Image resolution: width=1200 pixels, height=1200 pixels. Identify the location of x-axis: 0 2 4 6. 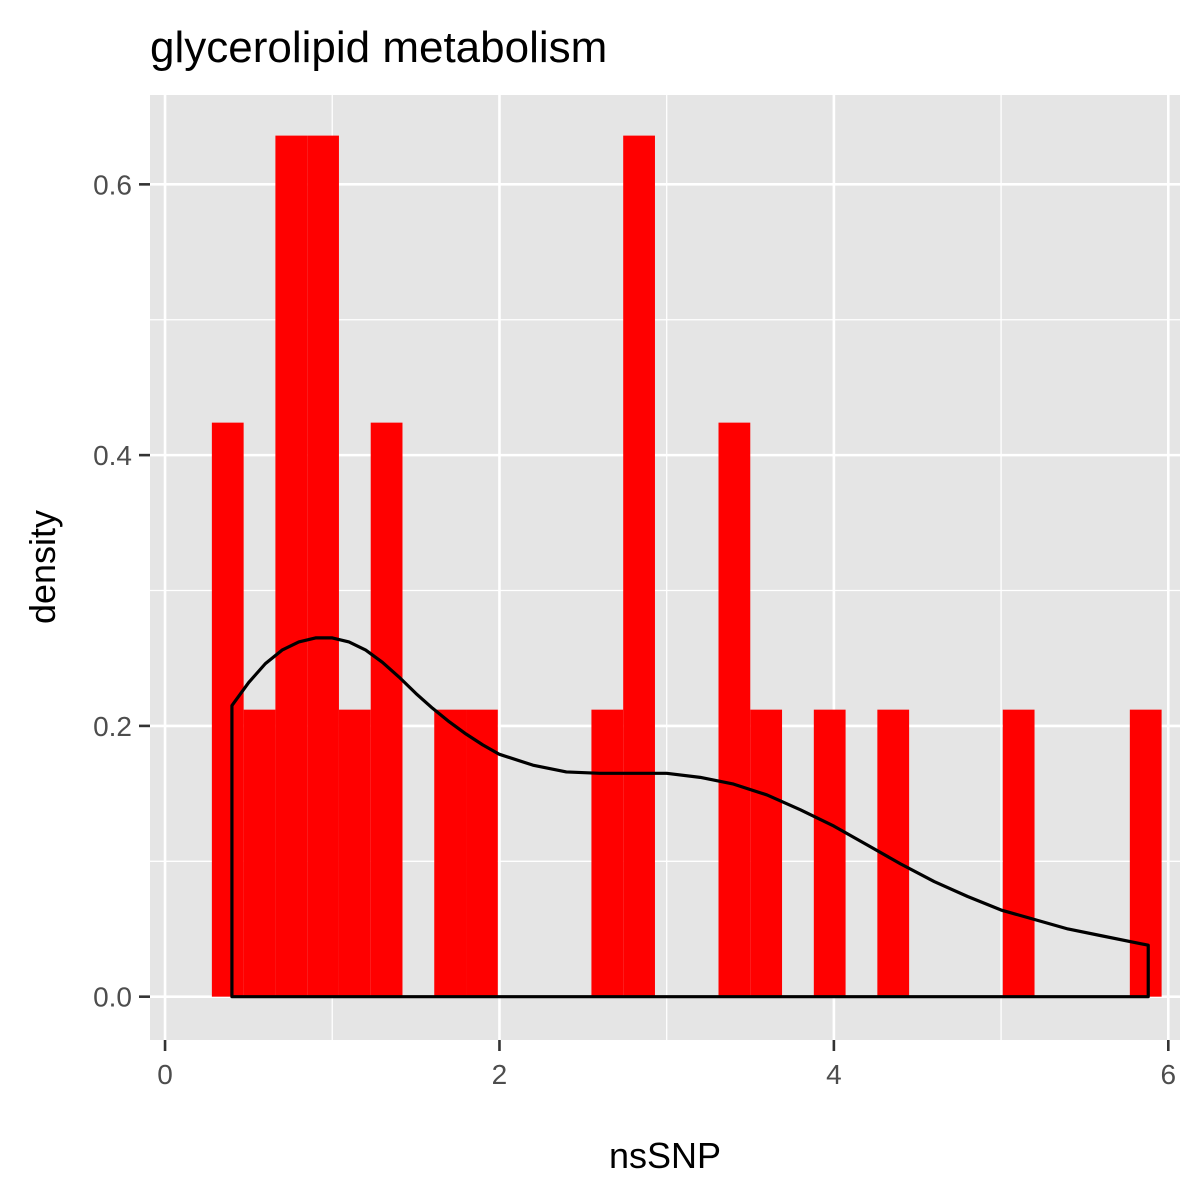
(666, 1065).